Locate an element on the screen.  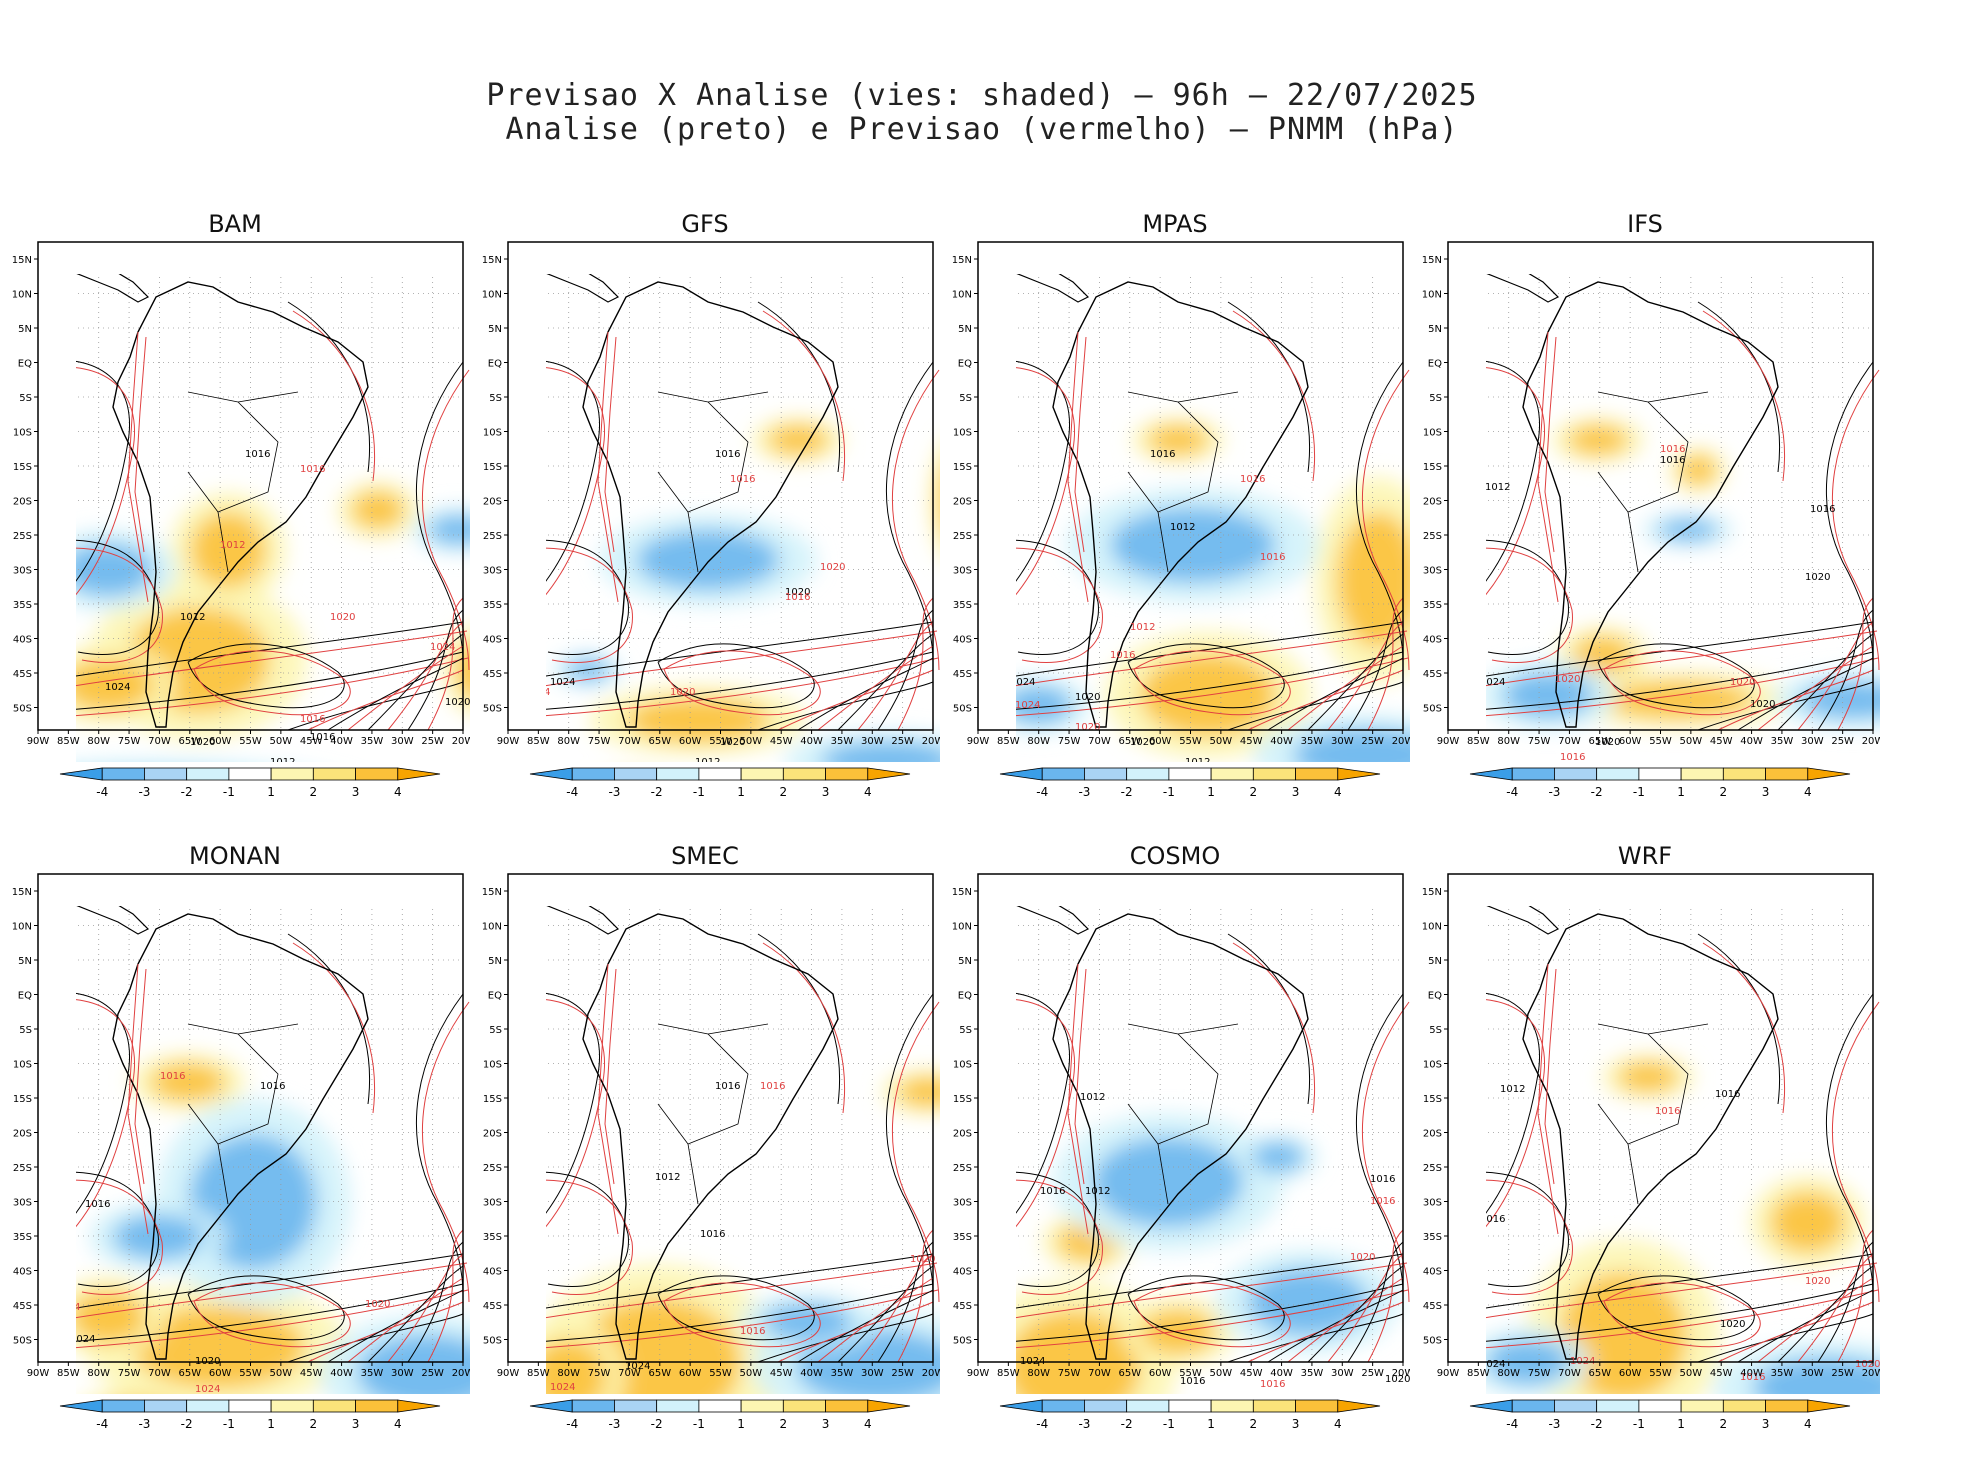
bias-warm-core is located at coordinates (1808, 1222).